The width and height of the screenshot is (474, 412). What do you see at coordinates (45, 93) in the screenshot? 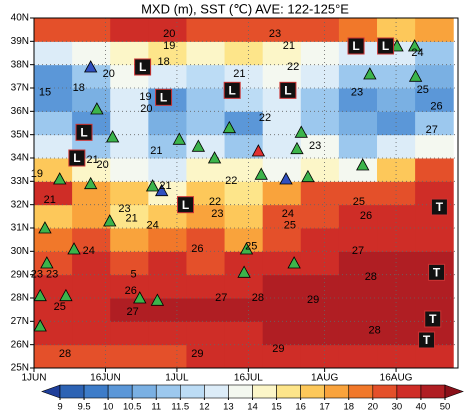
I see `contour-label: 15` at bounding box center [45, 93].